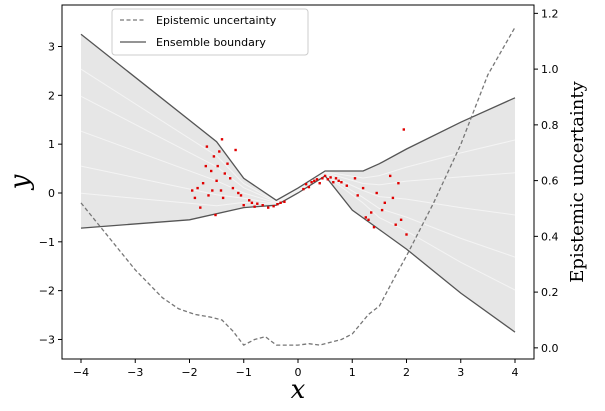 This screenshot has width=605, height=411. I want to click on legend-uncertainty-label: Epistemic uncertainty, so click(216, 20).